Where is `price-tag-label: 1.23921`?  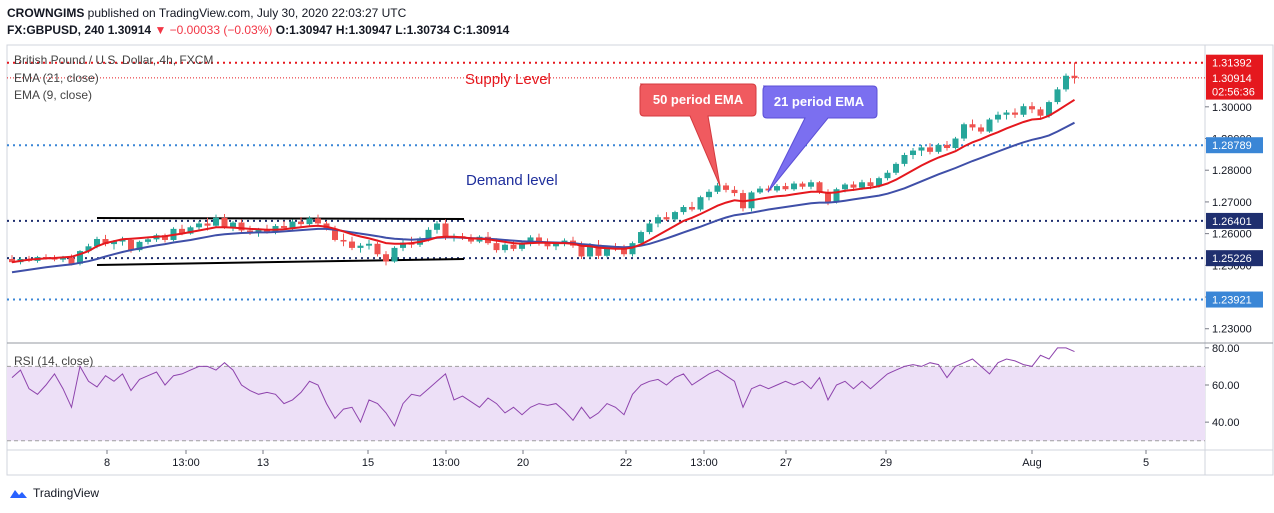
price-tag-label: 1.23921 is located at coordinates (1232, 301).